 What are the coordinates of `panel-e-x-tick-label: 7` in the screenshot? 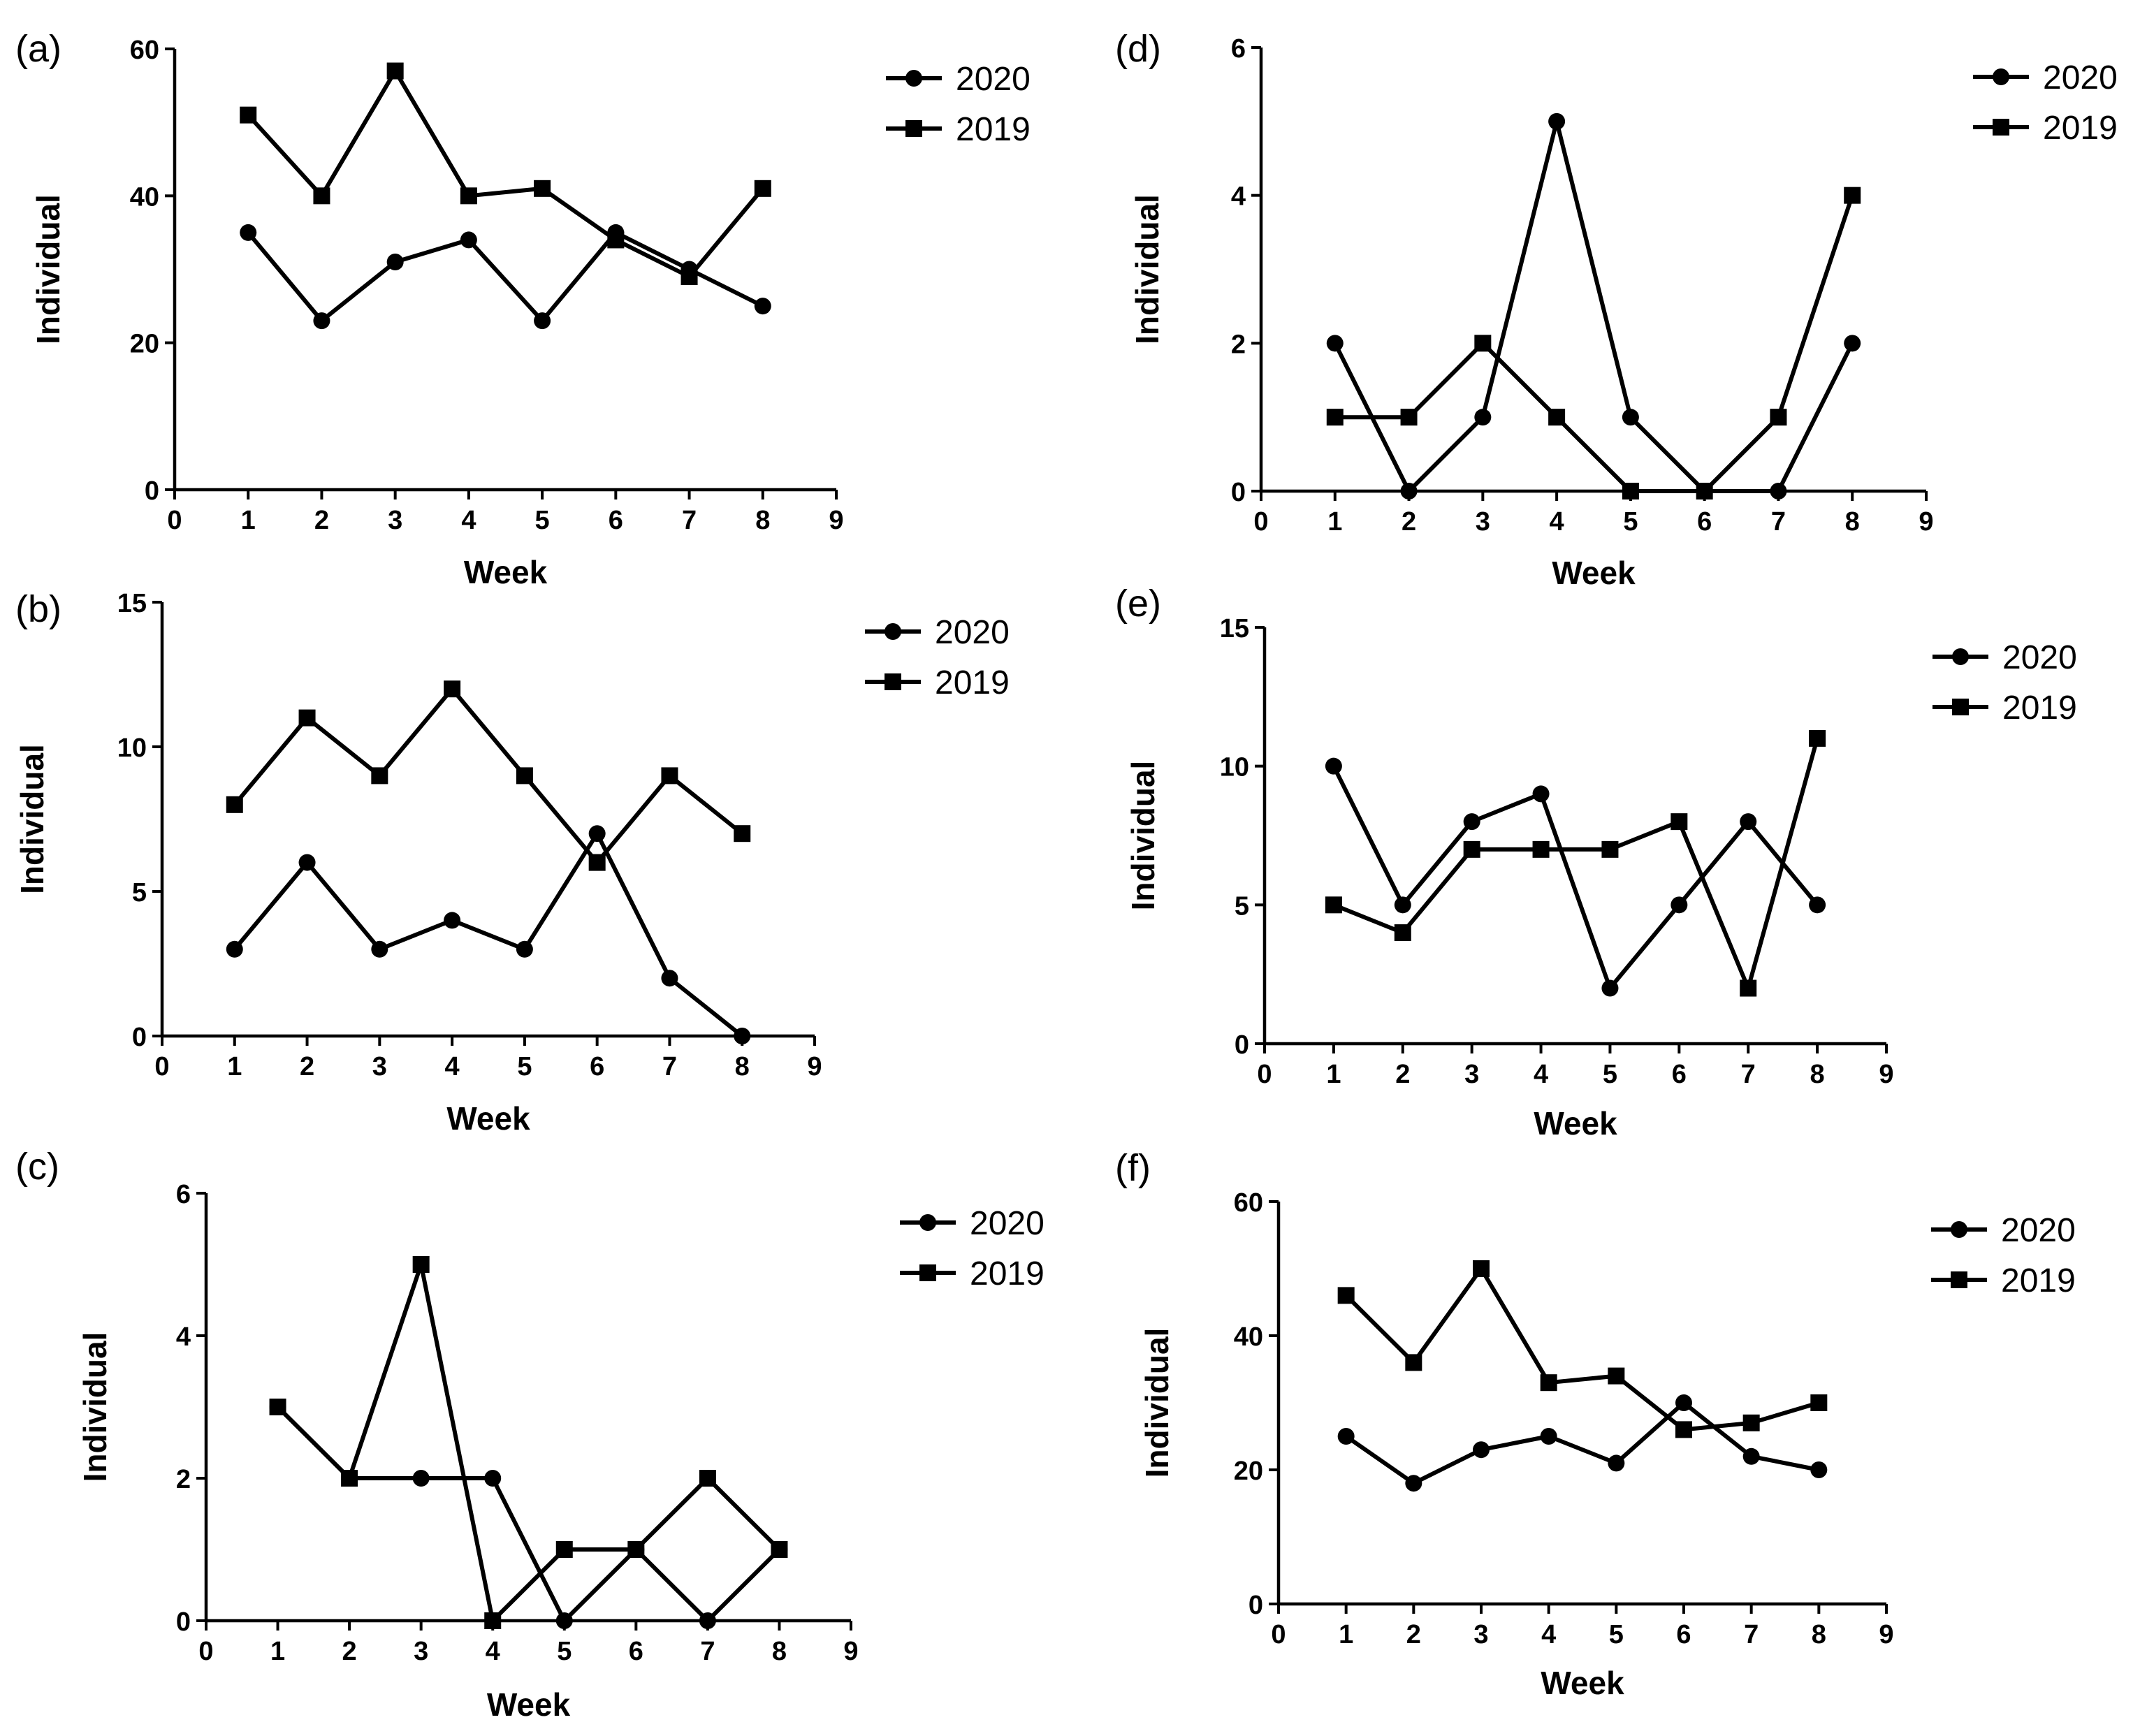 It's located at (1748, 1074).